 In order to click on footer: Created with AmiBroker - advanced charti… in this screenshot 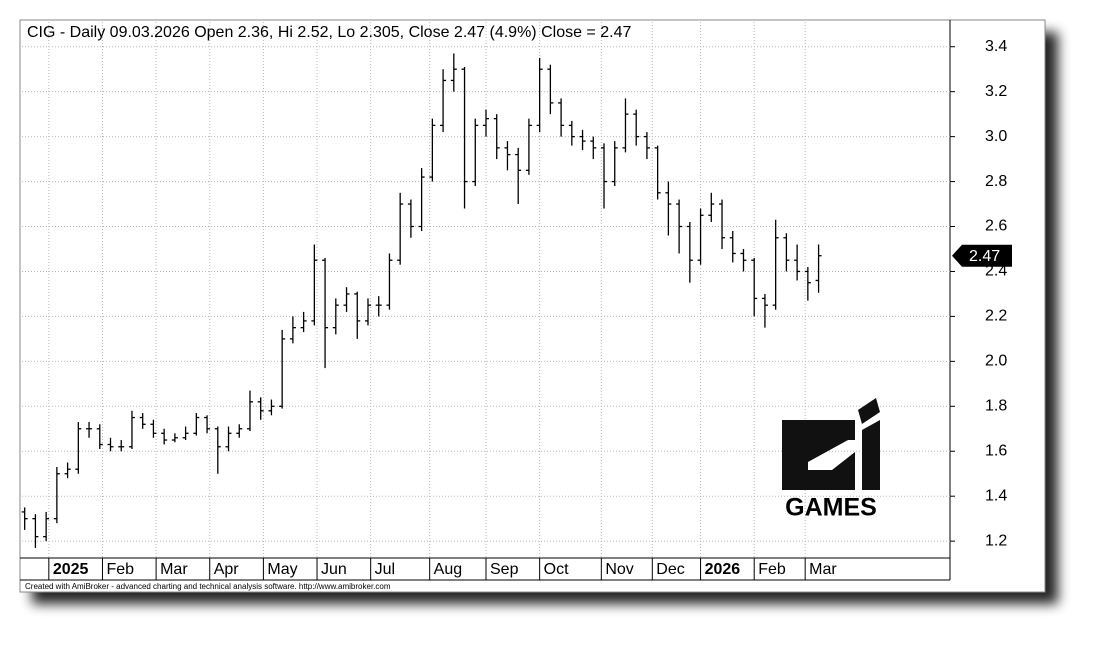, I will do `click(208, 586)`.